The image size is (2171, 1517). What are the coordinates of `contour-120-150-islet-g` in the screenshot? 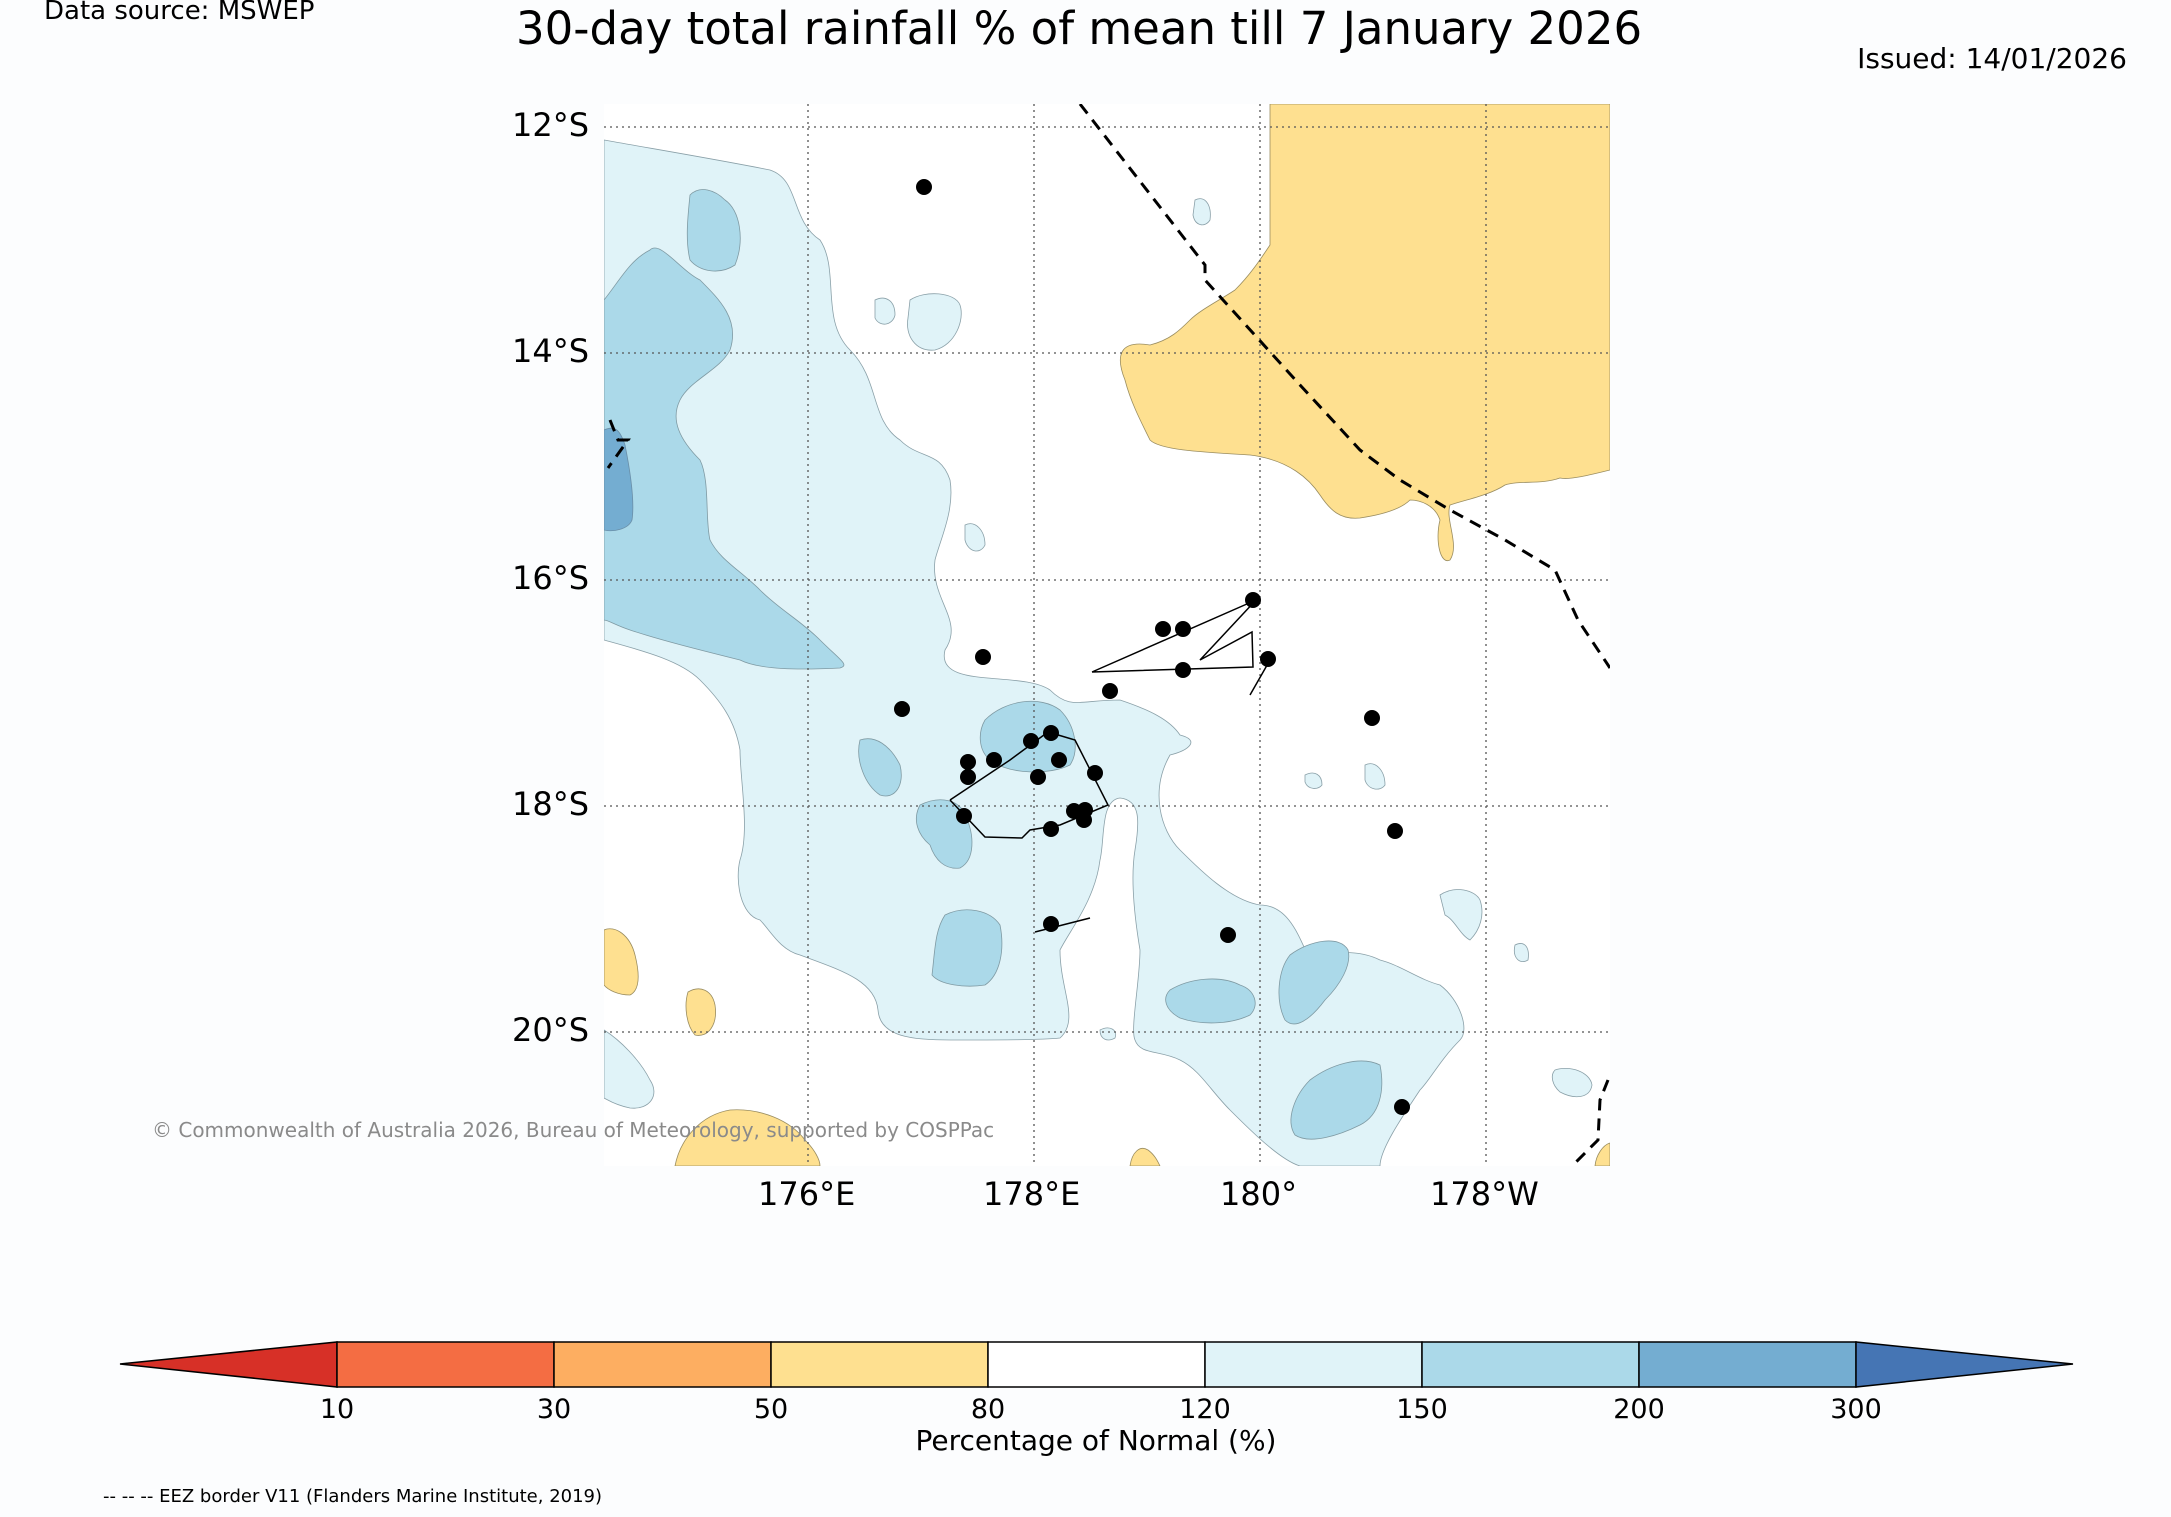 It's located at (1461, 915).